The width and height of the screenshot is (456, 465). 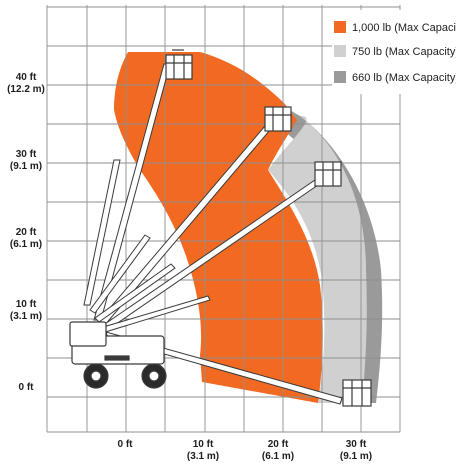 I want to click on legend-label-660lb: 660 lb (Max Capacity), so click(x=404, y=78).